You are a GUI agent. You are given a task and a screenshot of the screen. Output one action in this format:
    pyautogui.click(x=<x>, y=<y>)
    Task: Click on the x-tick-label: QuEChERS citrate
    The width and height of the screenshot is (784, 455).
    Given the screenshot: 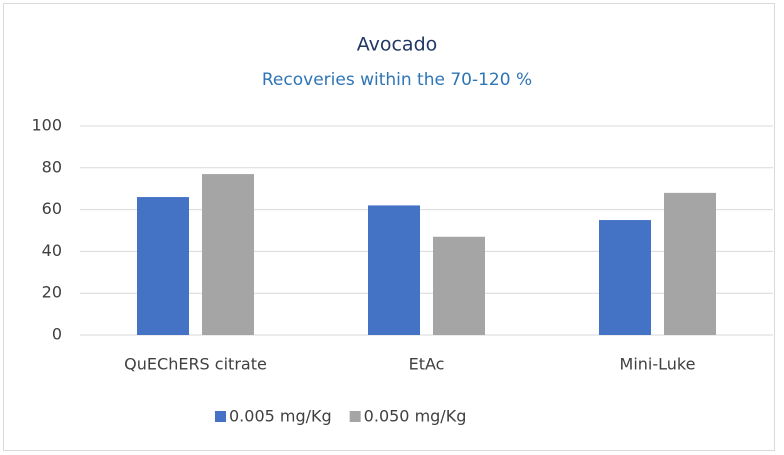 What is the action you would take?
    pyautogui.click(x=195, y=364)
    